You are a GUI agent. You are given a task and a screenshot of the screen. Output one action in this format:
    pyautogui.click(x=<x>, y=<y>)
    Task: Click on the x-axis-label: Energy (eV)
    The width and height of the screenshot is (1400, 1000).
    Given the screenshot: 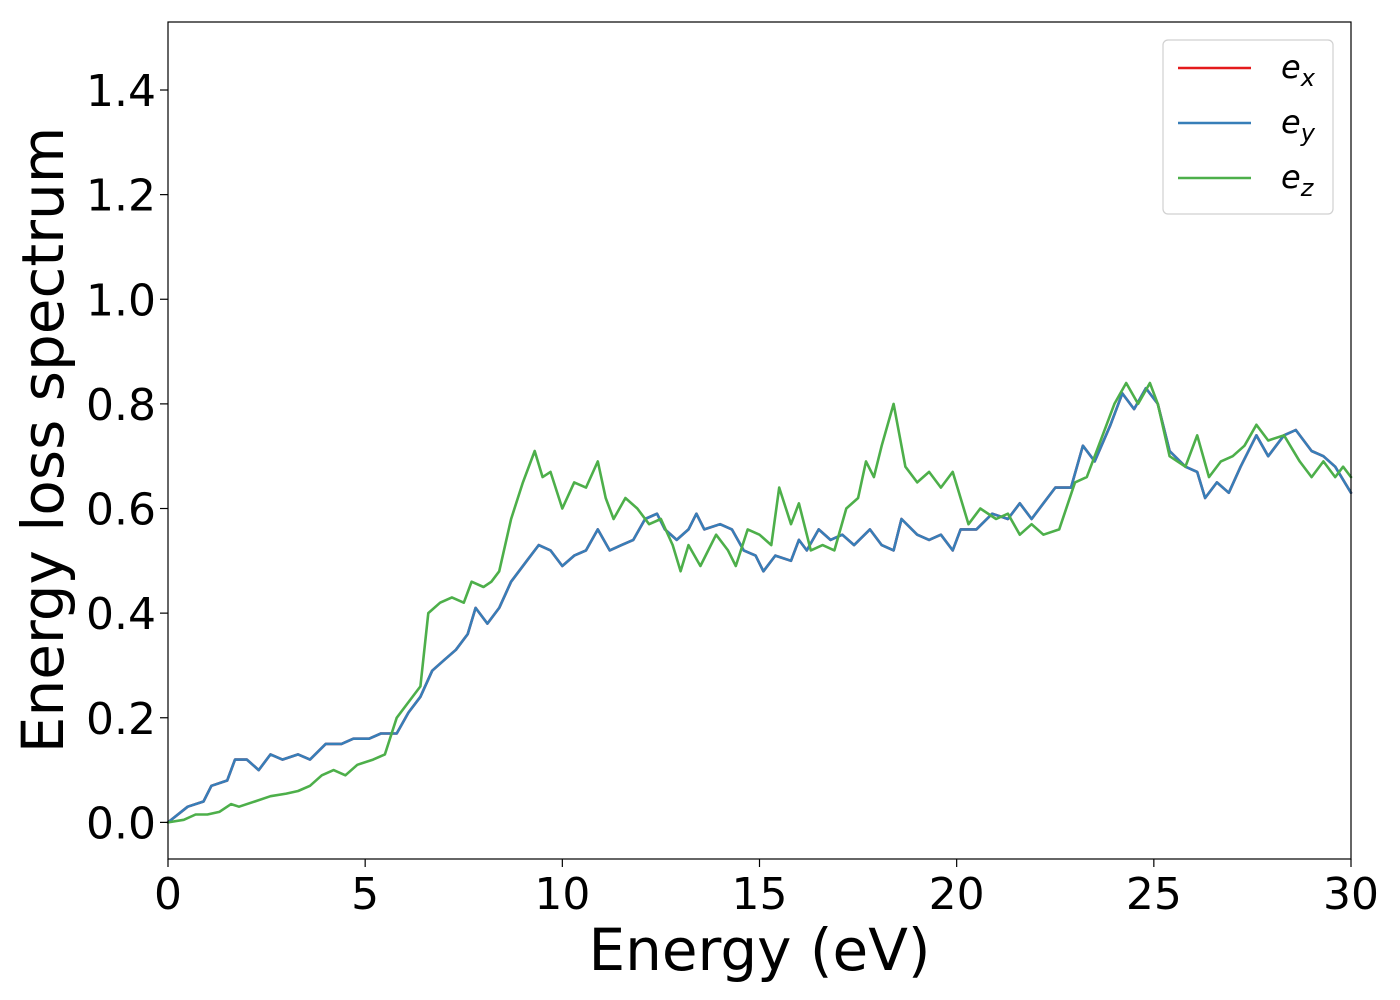 What is the action you would take?
    pyautogui.click(x=759, y=950)
    